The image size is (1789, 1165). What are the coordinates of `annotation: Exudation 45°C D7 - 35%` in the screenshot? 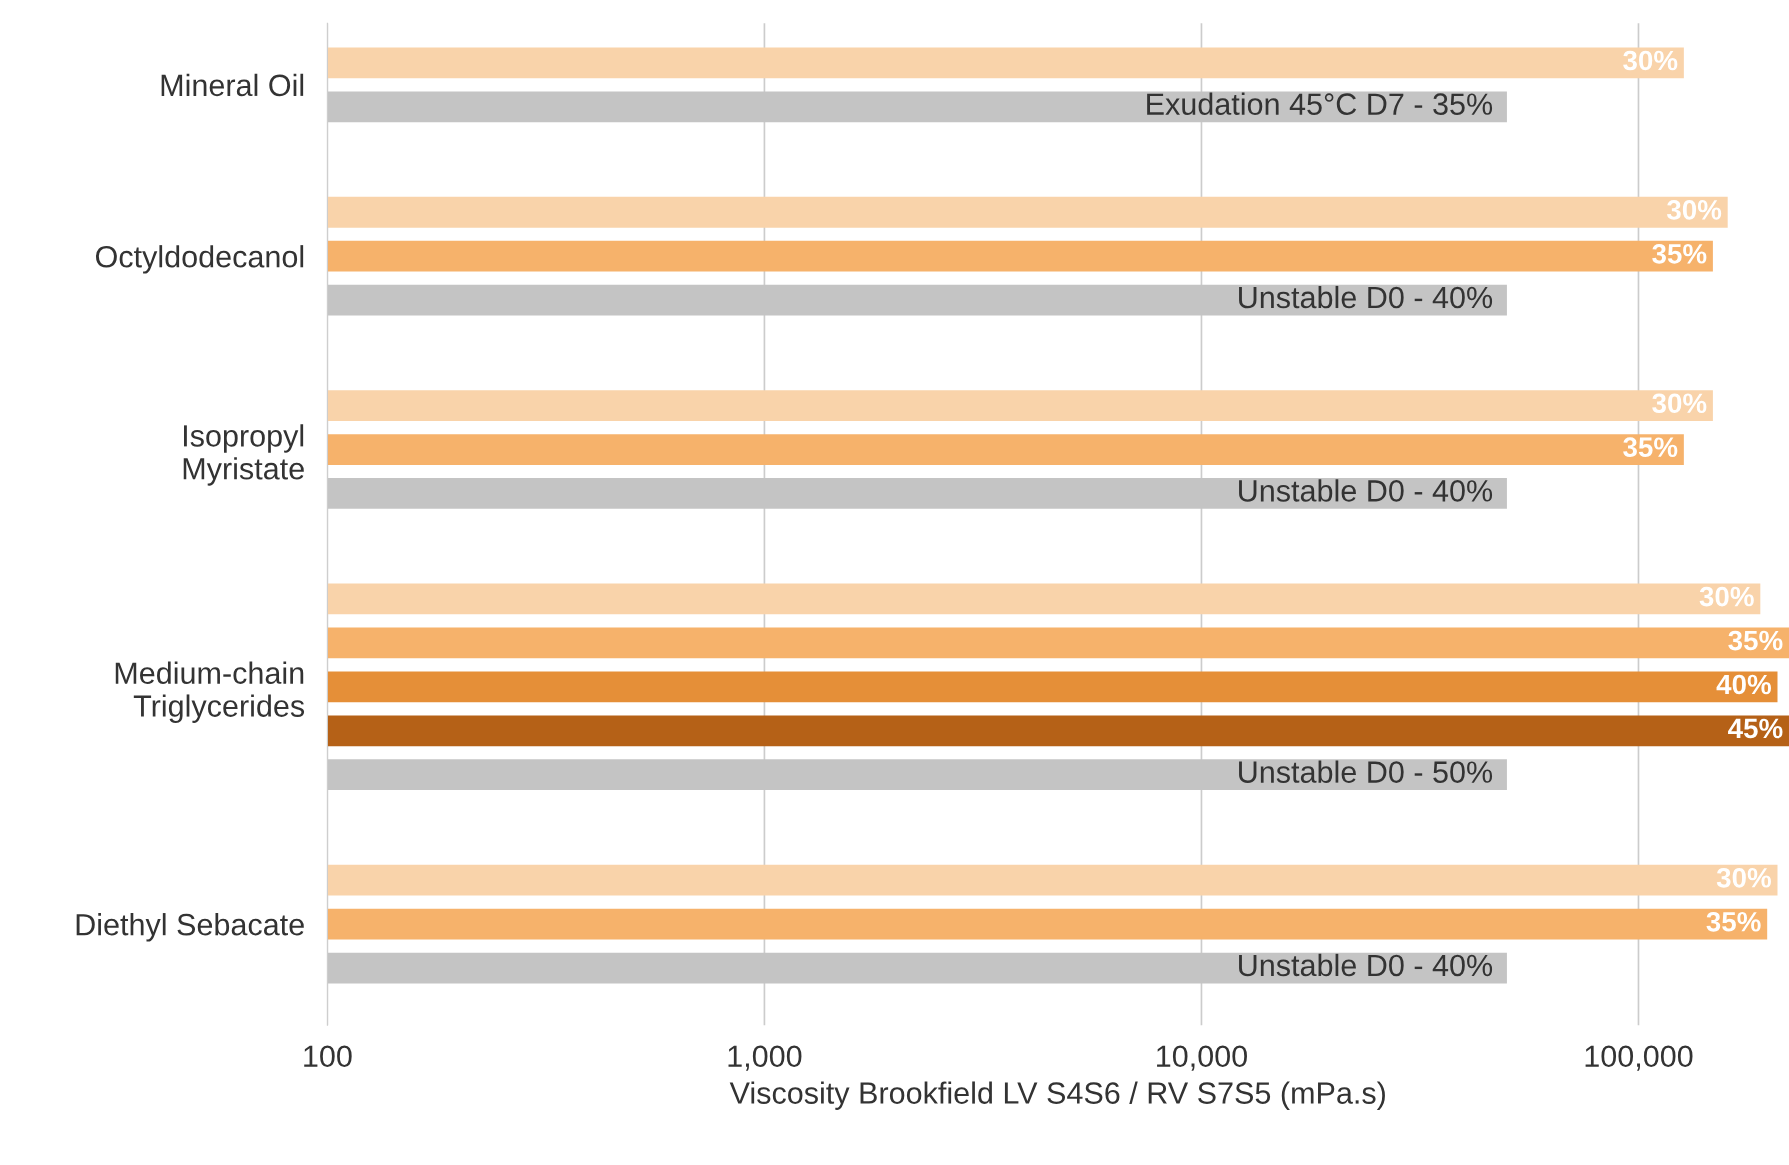 It's located at (1320, 103).